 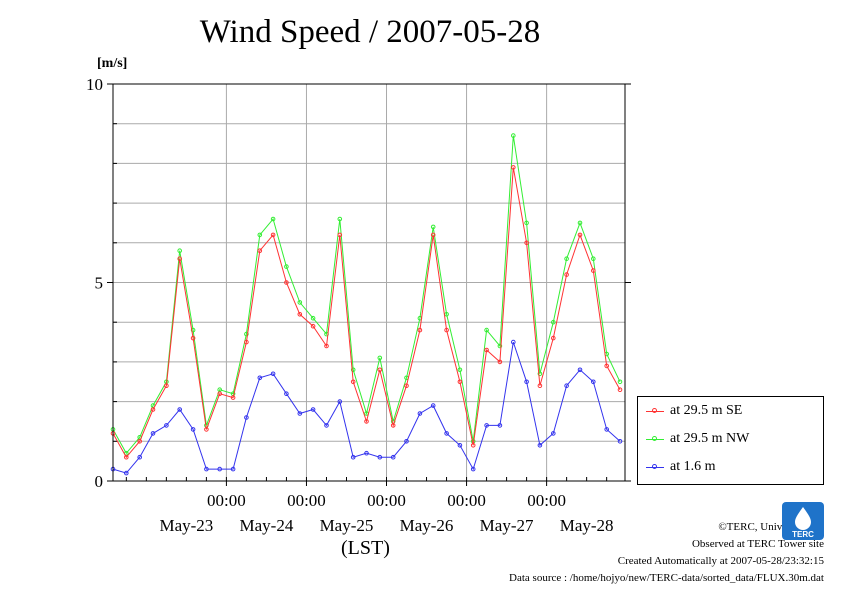 What do you see at coordinates (693, 466) in the screenshot?
I see `legend-label-1-6m: at 1.6 m` at bounding box center [693, 466].